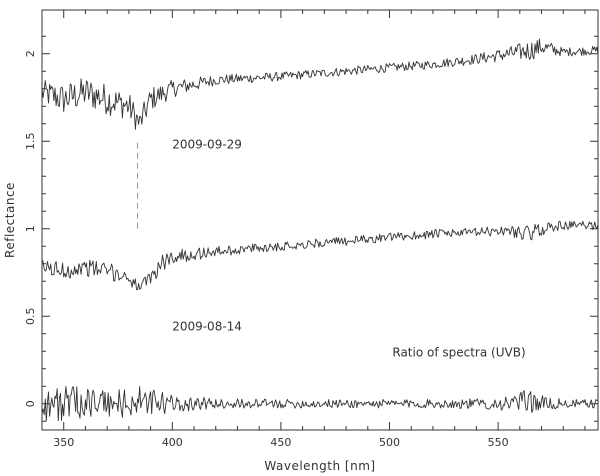 The height and width of the screenshot is (476, 600). What do you see at coordinates (30, 403) in the screenshot?
I see `y-tick-label: 0` at bounding box center [30, 403].